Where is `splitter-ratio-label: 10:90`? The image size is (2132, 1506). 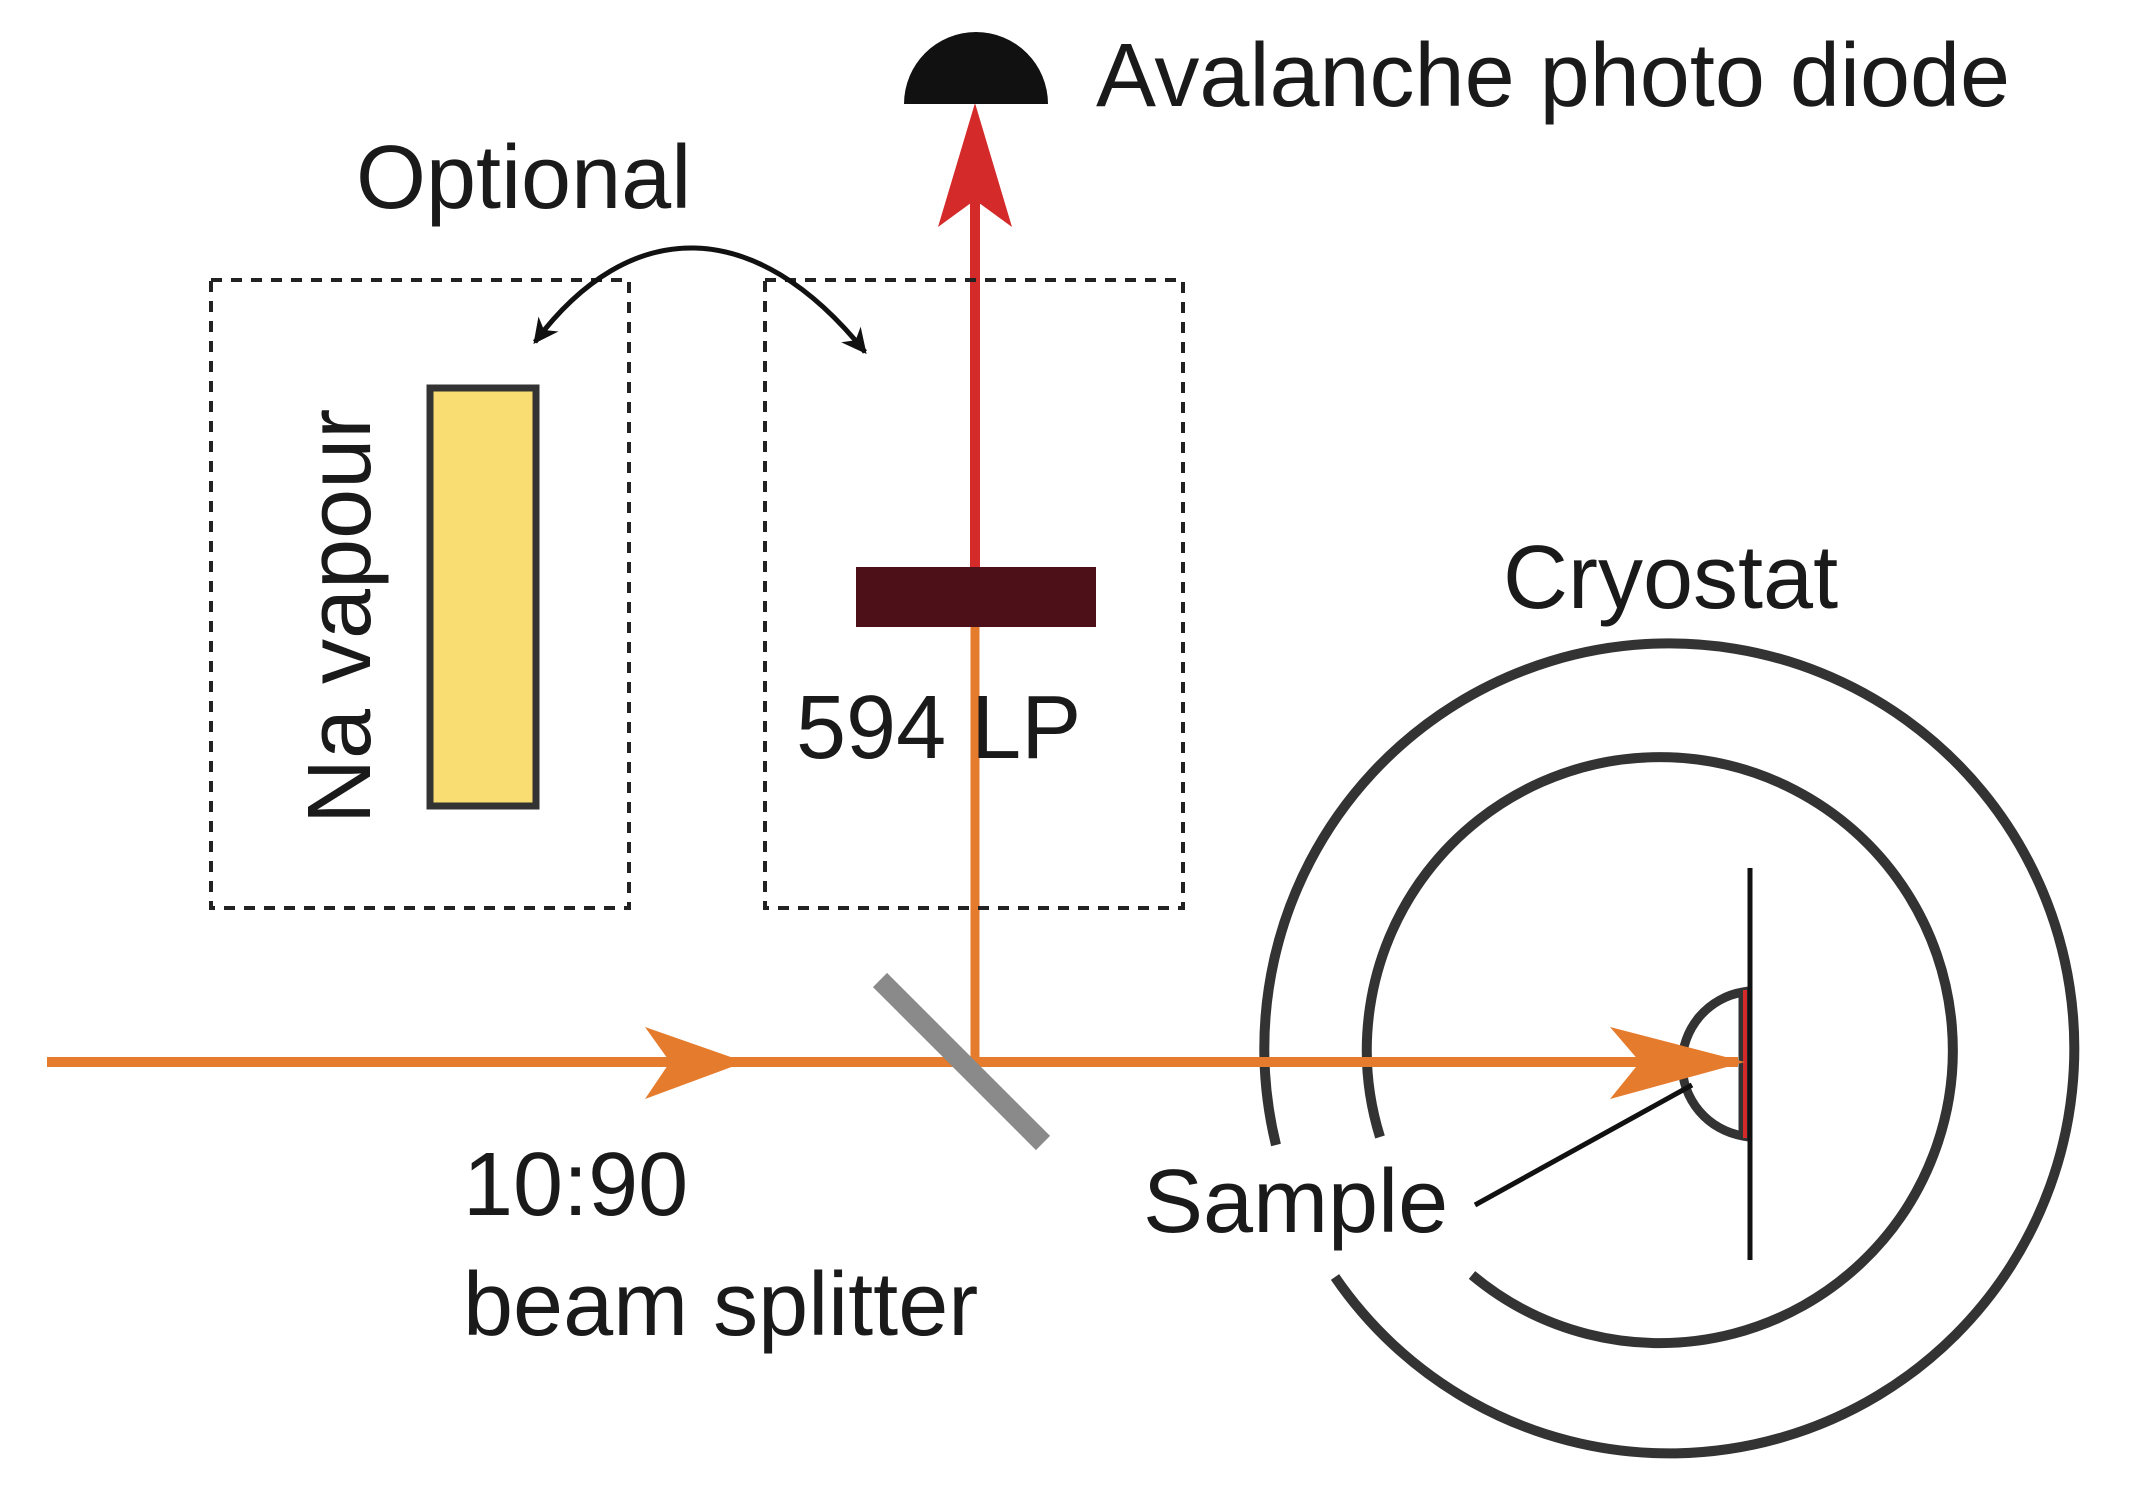 splitter-ratio-label: 10:90 is located at coordinates (575, 1185).